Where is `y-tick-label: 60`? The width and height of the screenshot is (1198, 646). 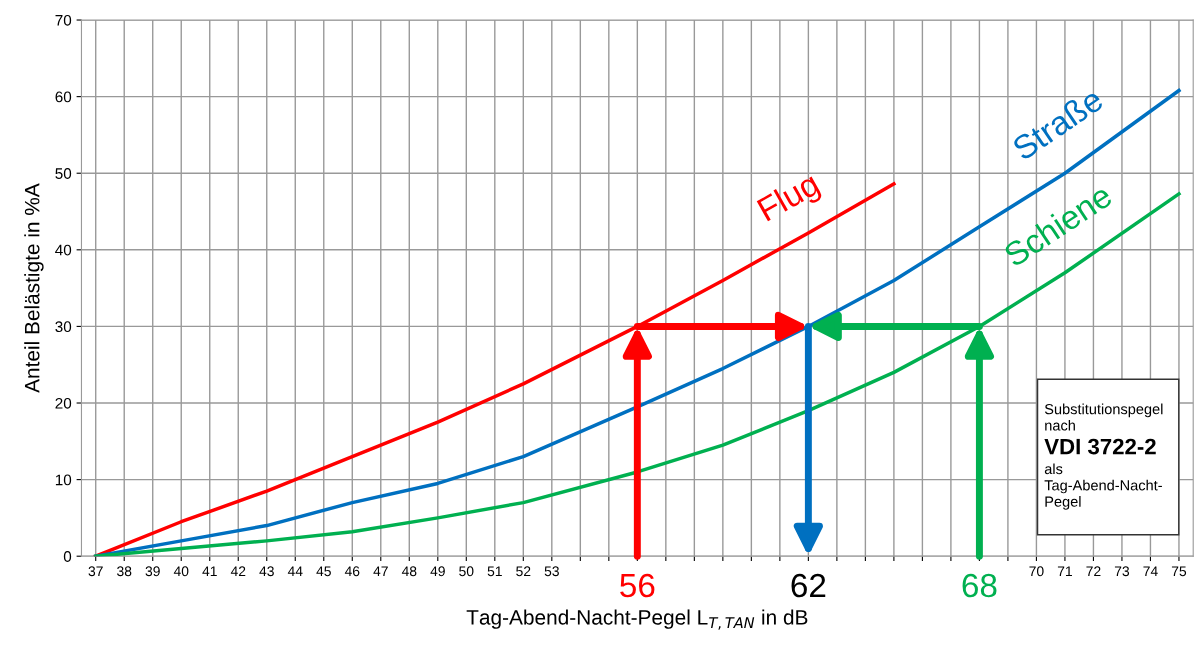 y-tick-label: 60 is located at coordinates (63, 97).